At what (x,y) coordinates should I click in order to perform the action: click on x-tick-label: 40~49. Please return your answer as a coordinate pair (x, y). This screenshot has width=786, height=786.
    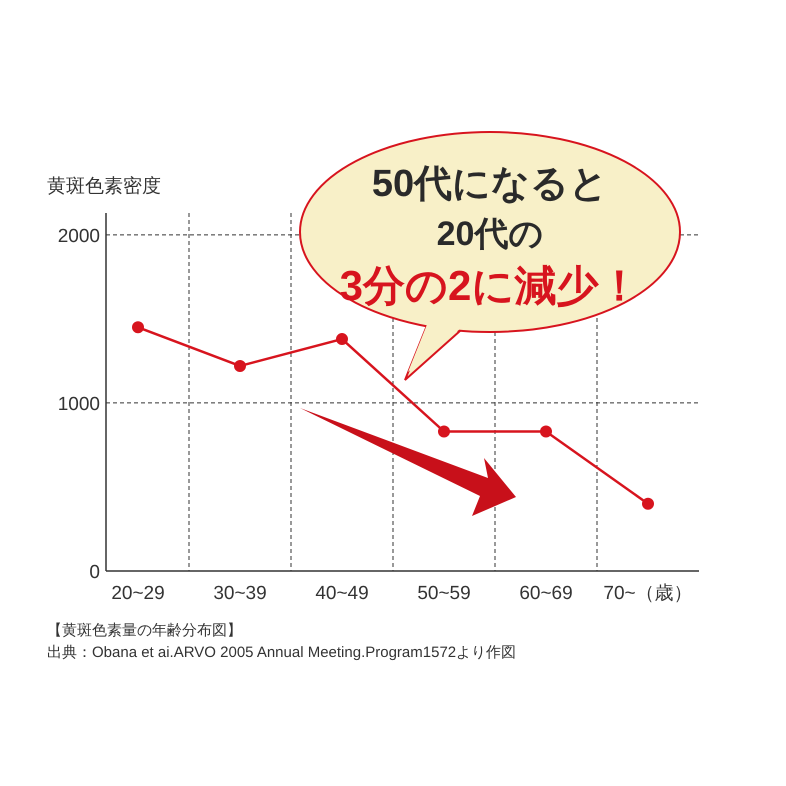
    Looking at the image, I should click on (342, 593).